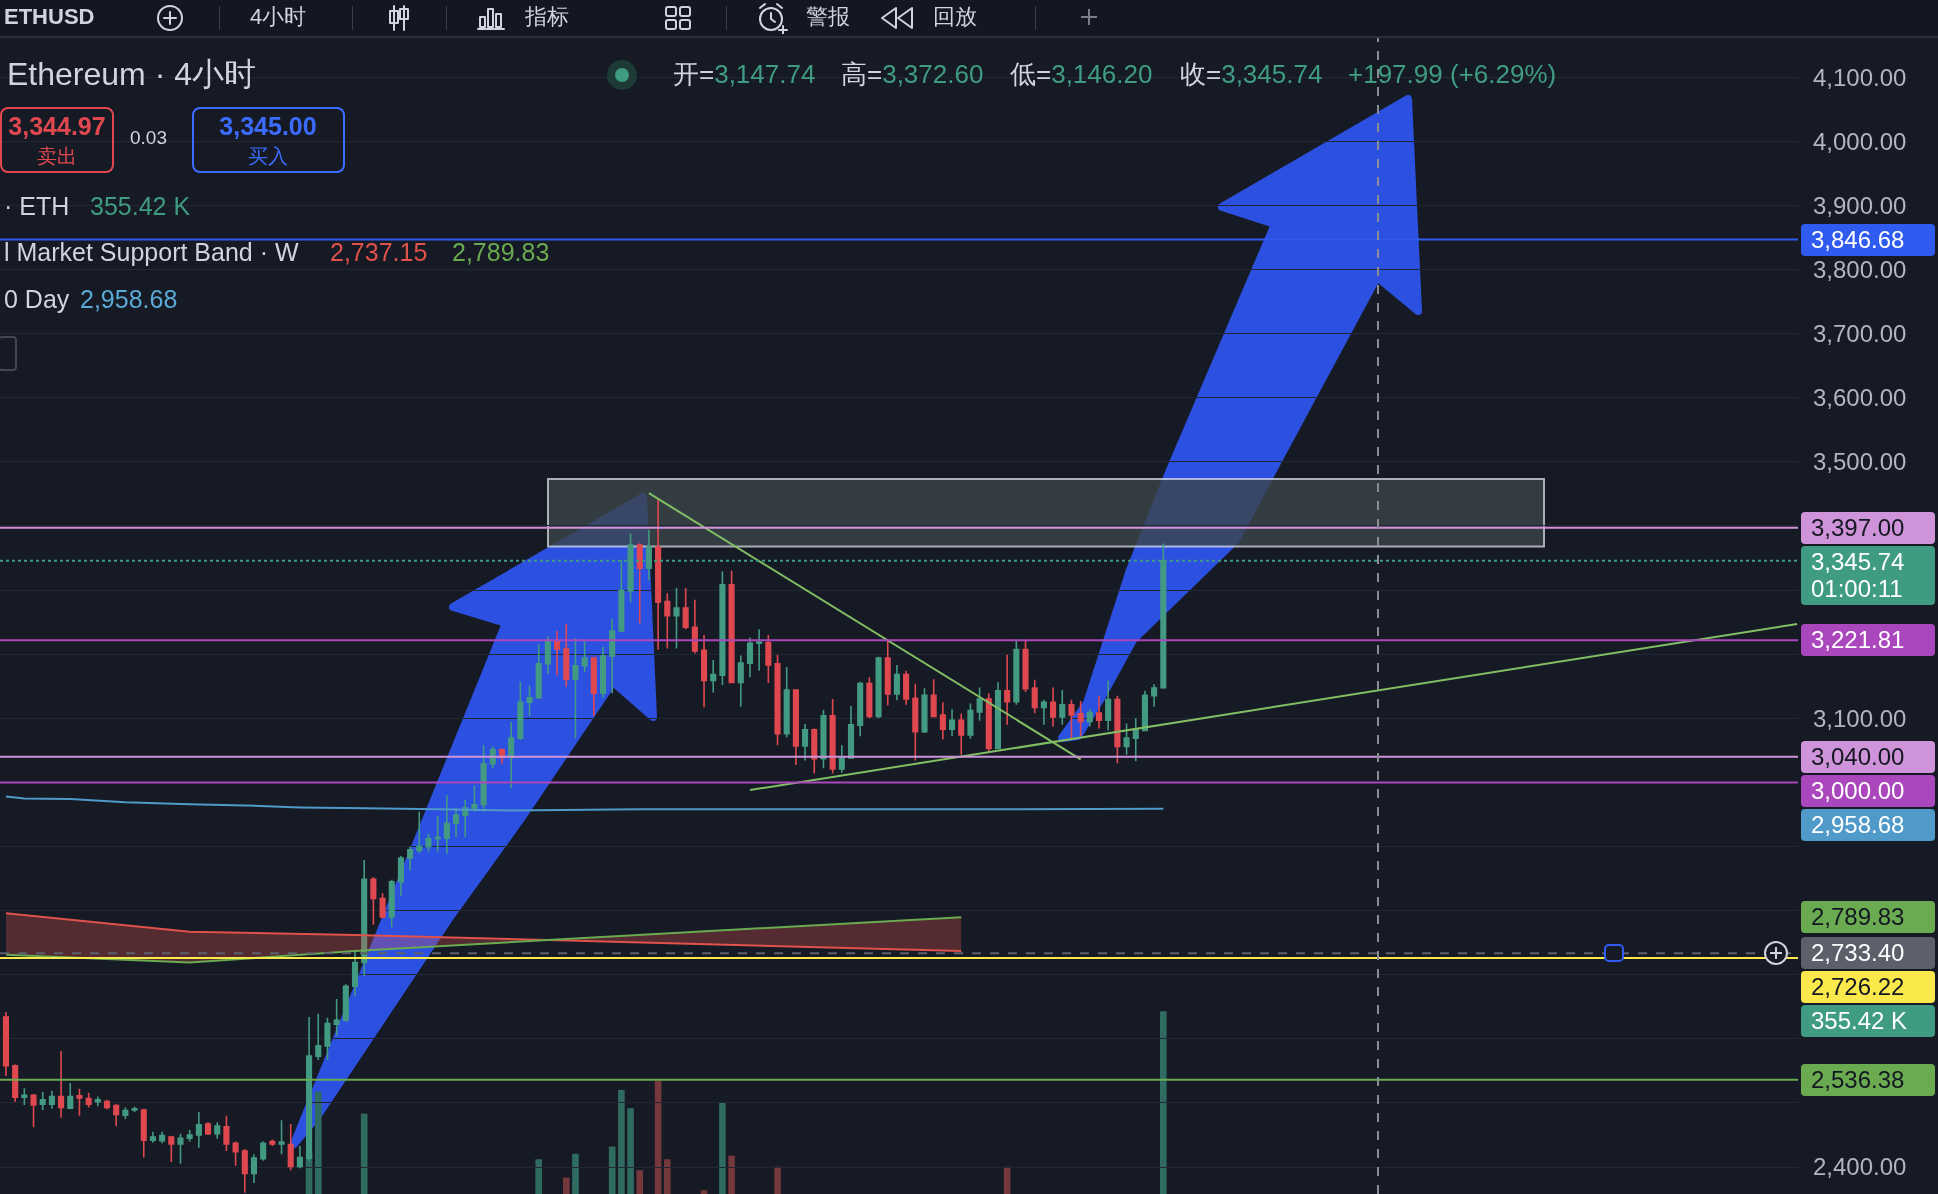 The image size is (1938, 1194). Describe the element at coordinates (1860, 462) in the screenshot. I see `y-tick-label: 3,500.00` at that location.